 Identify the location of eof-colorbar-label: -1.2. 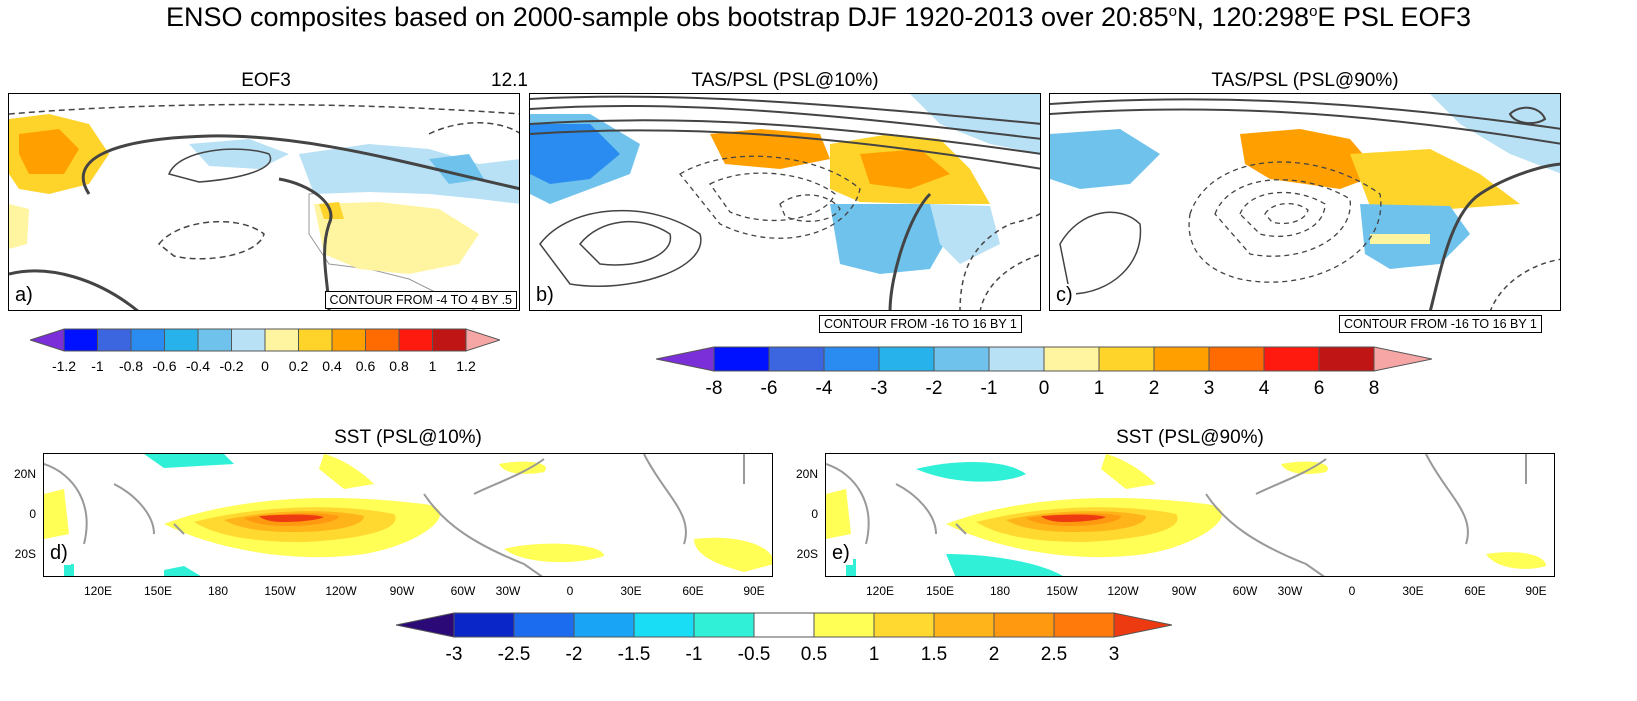
(64, 366).